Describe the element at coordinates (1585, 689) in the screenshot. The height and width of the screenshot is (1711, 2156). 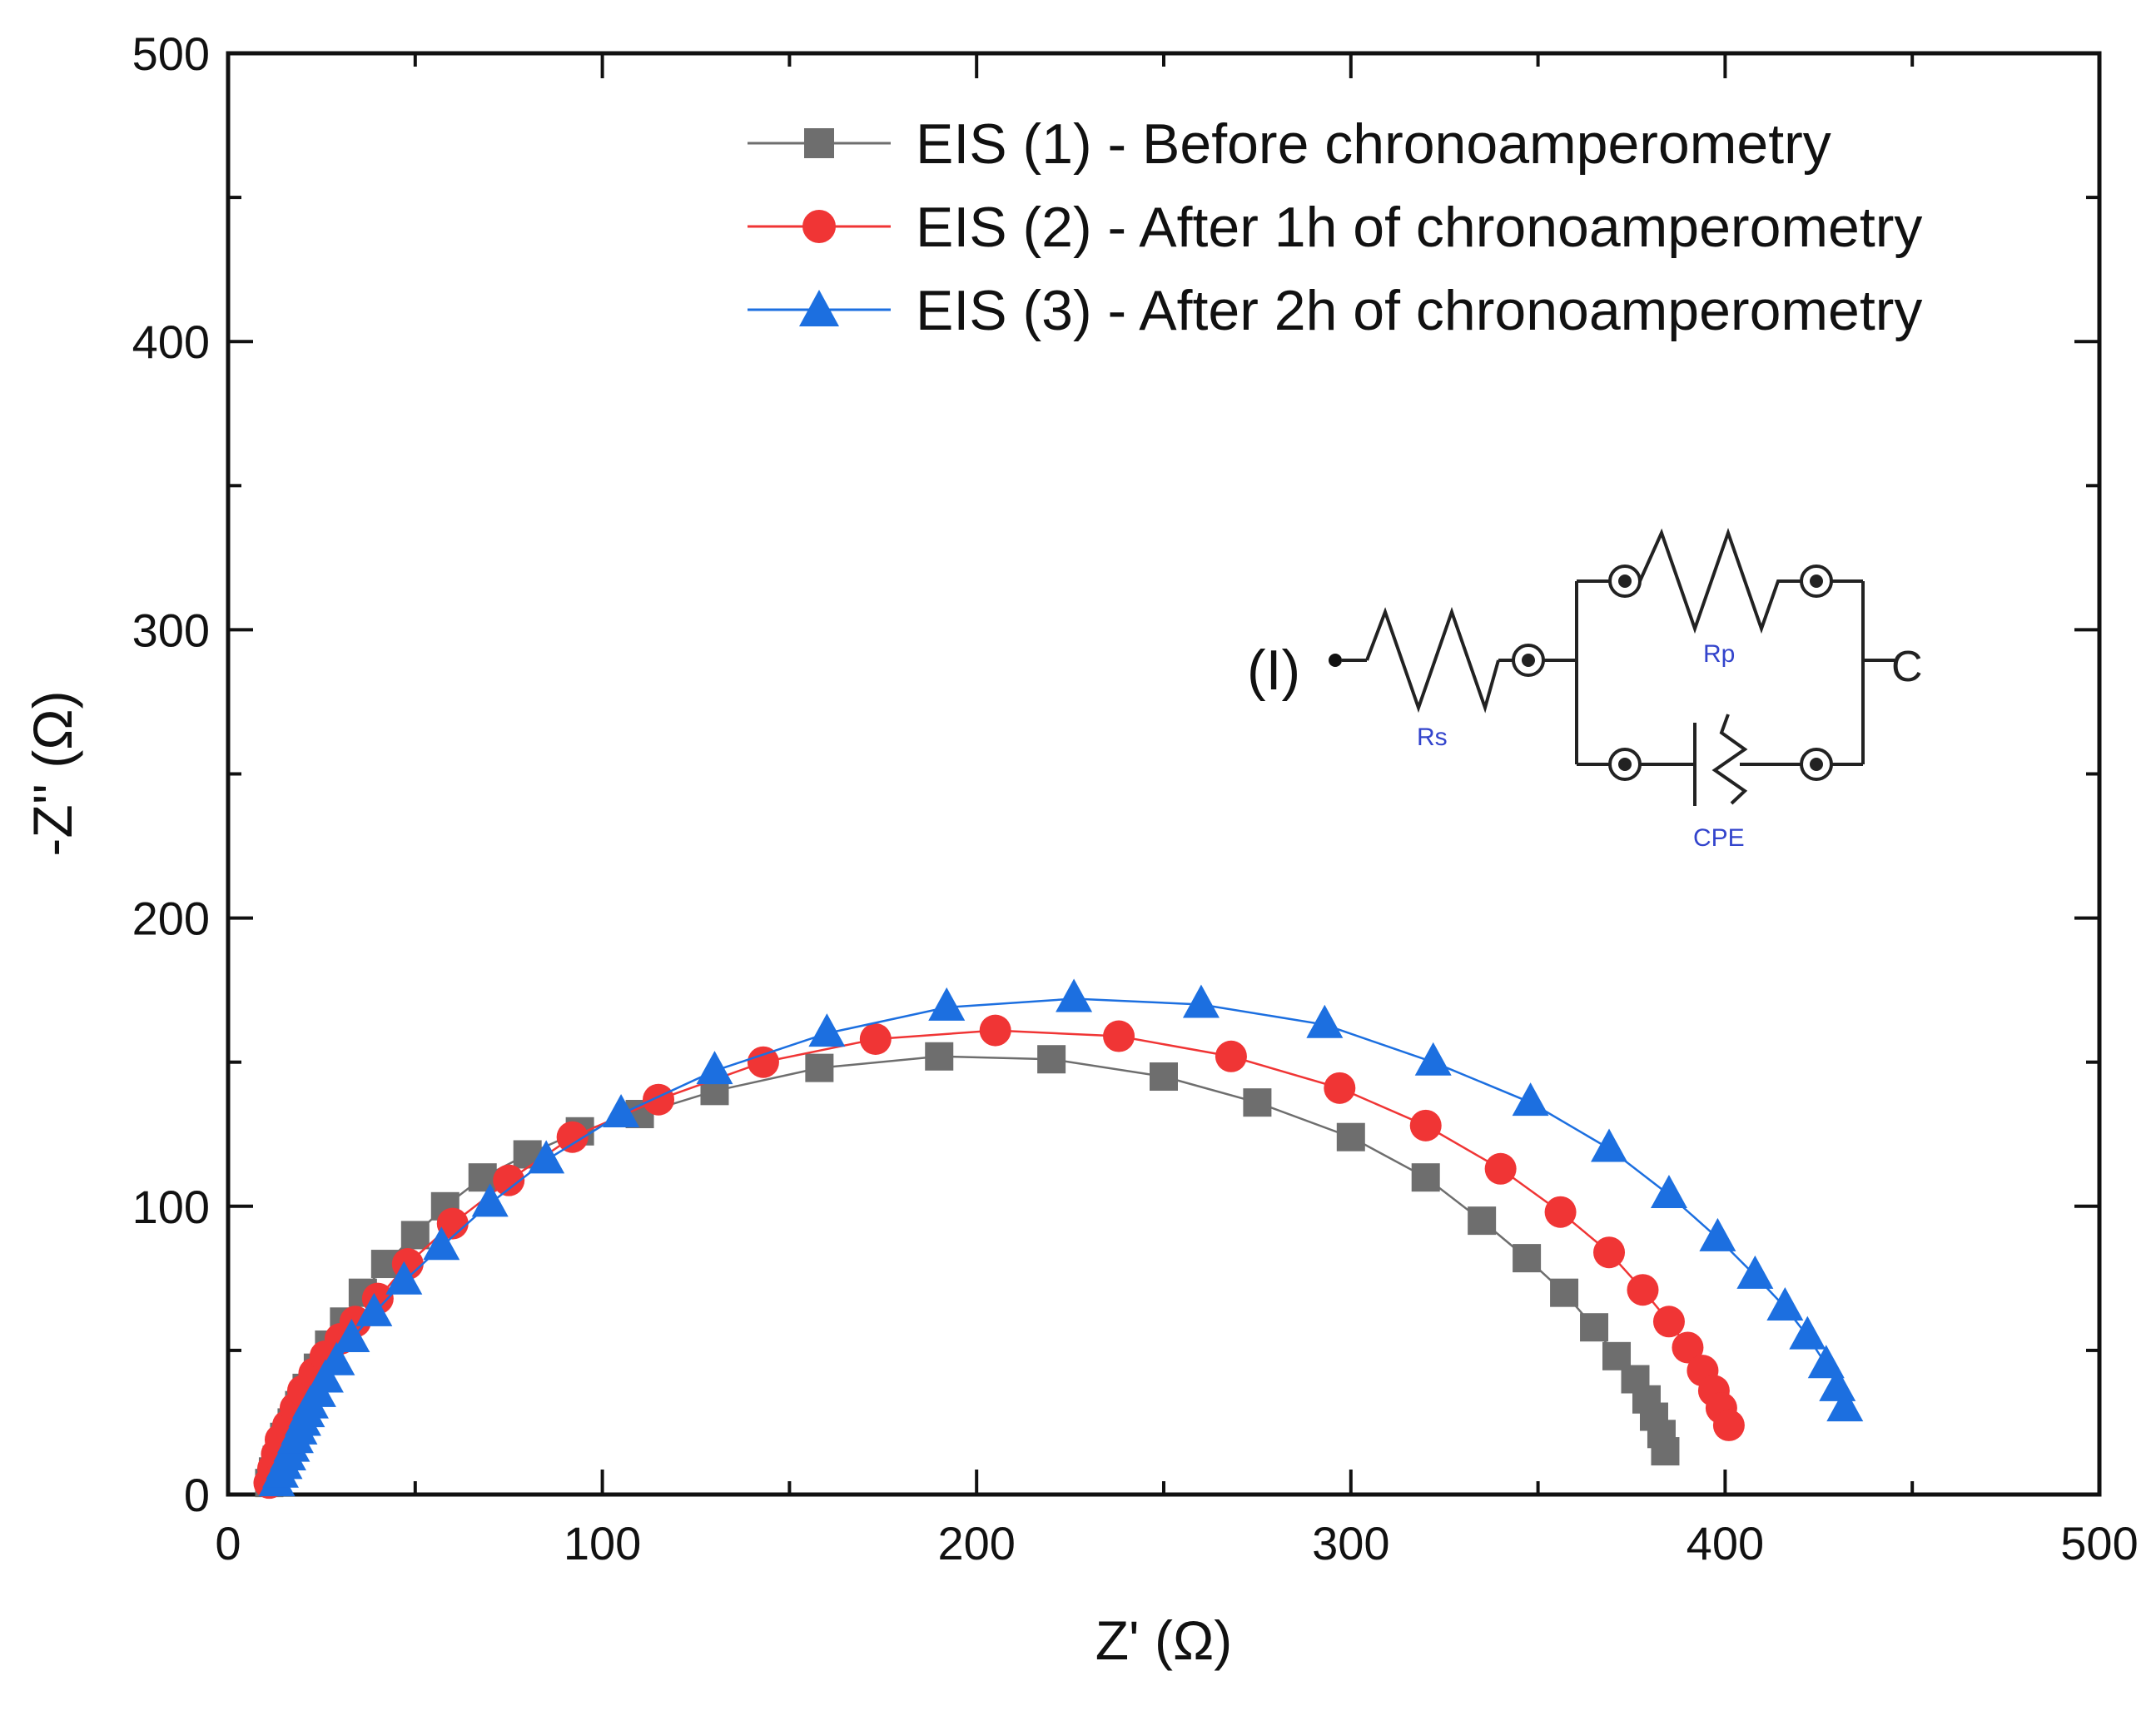
I see `equivalent-circuit-inset: (I) Rs Rp CPE C` at that location.